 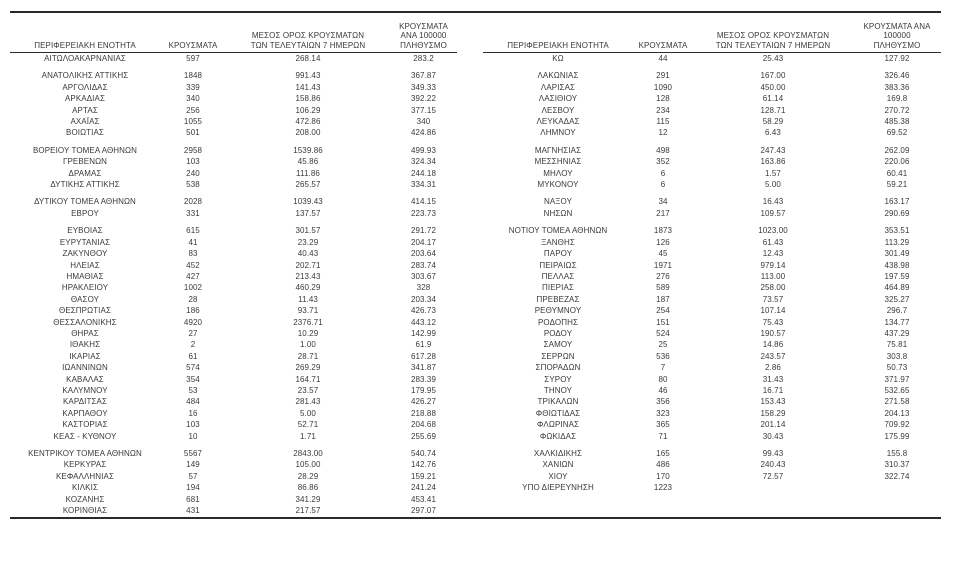 What do you see at coordinates (773, 99) in the screenshot?
I see `avg7-cell: 61.14` at bounding box center [773, 99].